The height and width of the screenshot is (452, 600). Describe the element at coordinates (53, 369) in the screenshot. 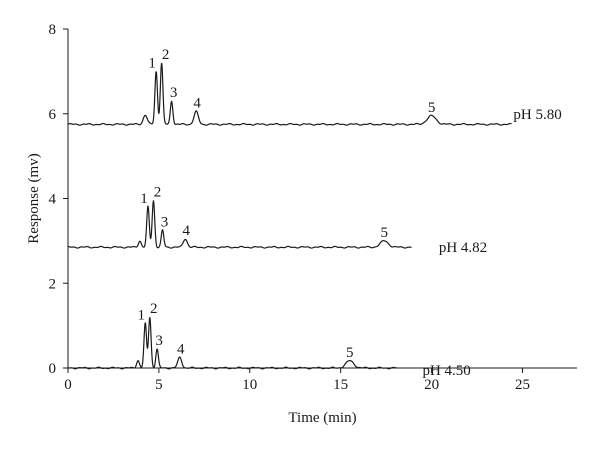

I see `y-tick-label: 0` at that location.